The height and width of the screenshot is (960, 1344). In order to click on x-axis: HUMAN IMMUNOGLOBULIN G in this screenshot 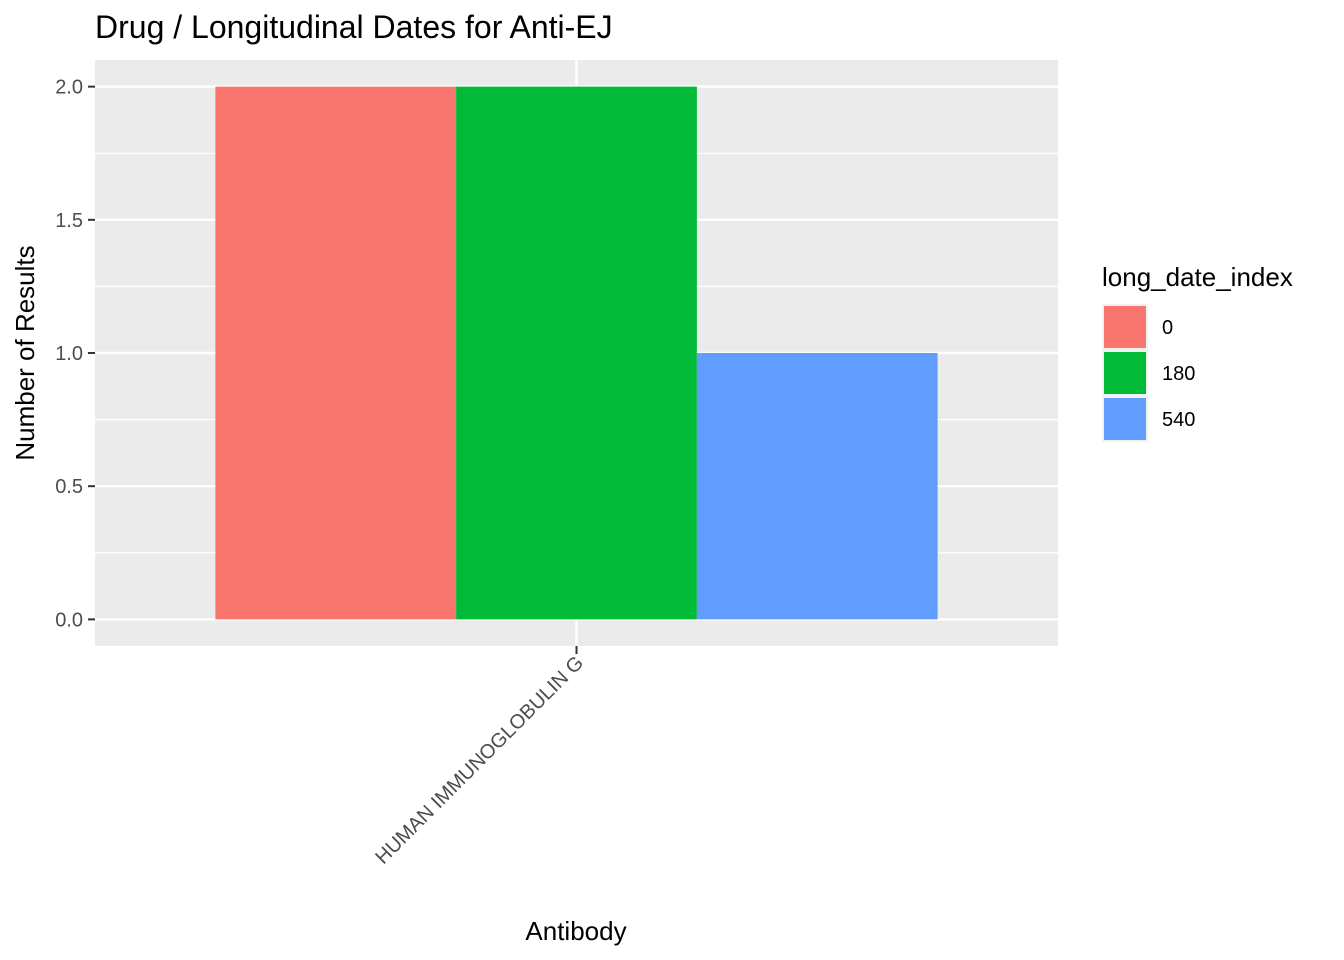, I will do `click(479, 757)`.